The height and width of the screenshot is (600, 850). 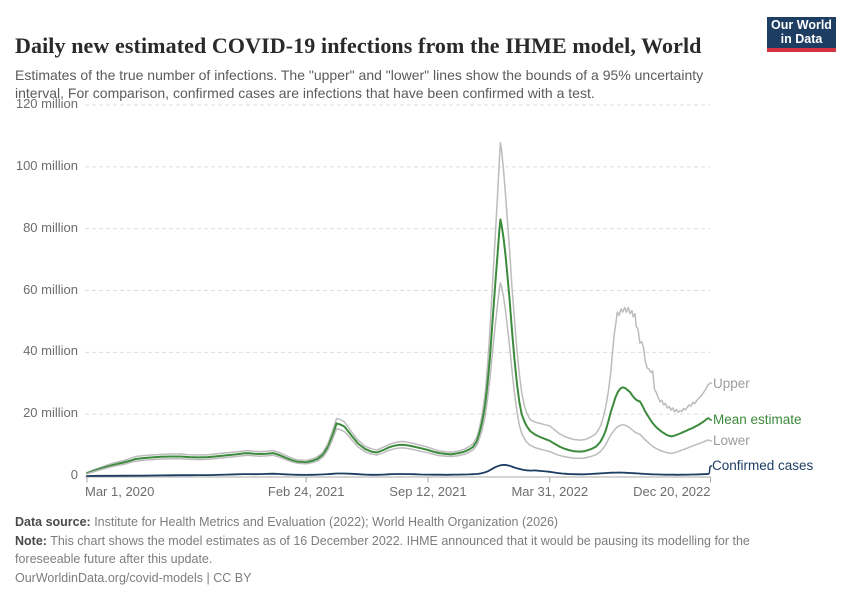 What do you see at coordinates (306, 491) in the screenshot?
I see `x-tick-label: Feb 24, 2021` at bounding box center [306, 491].